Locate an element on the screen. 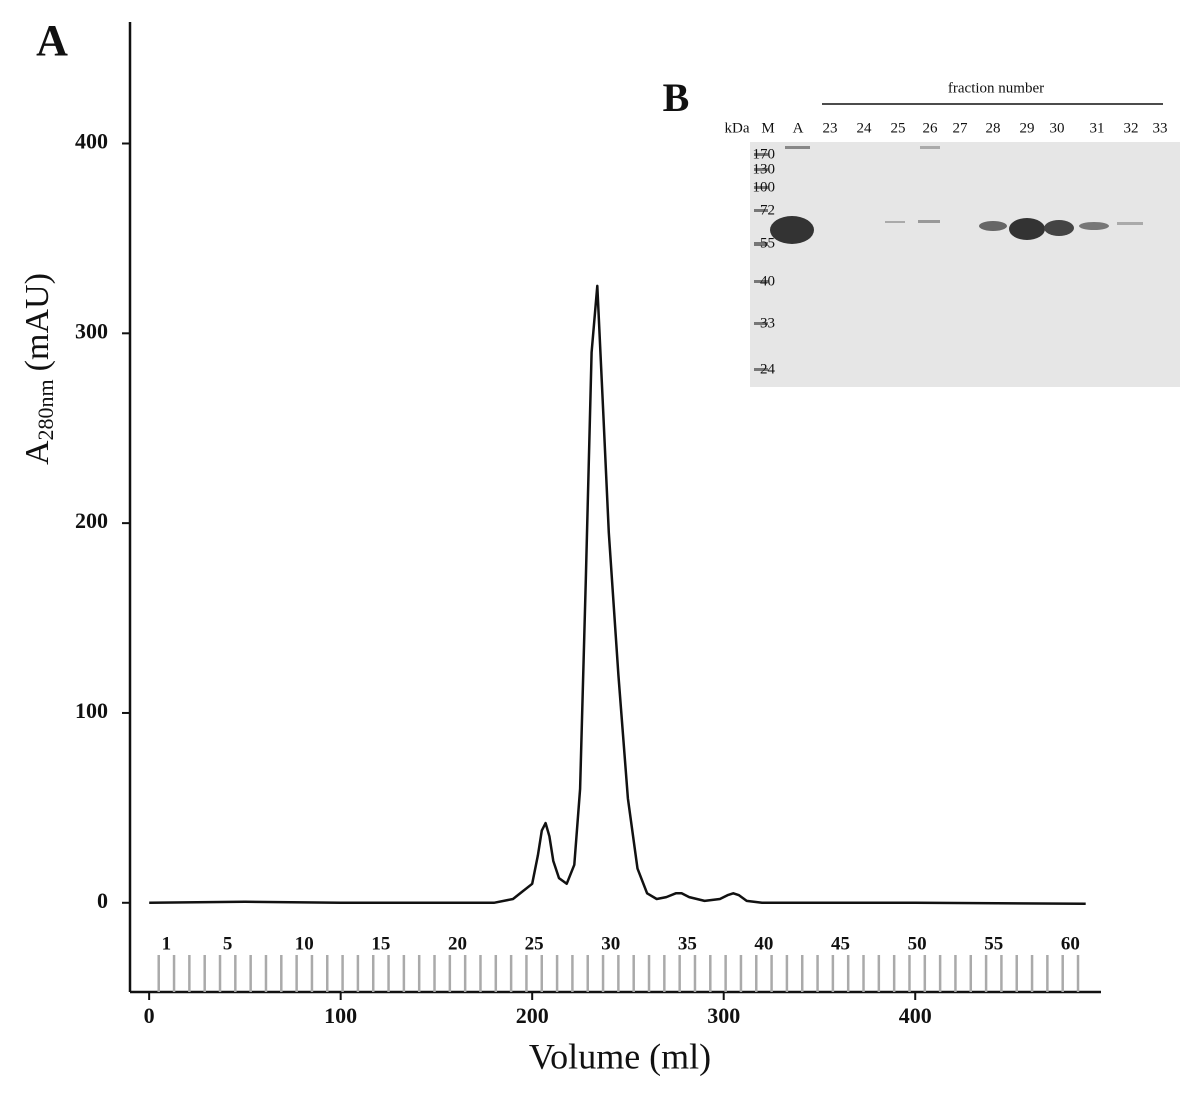 This screenshot has width=1200, height=1106. fraction-label: 5 is located at coordinates (228, 943).